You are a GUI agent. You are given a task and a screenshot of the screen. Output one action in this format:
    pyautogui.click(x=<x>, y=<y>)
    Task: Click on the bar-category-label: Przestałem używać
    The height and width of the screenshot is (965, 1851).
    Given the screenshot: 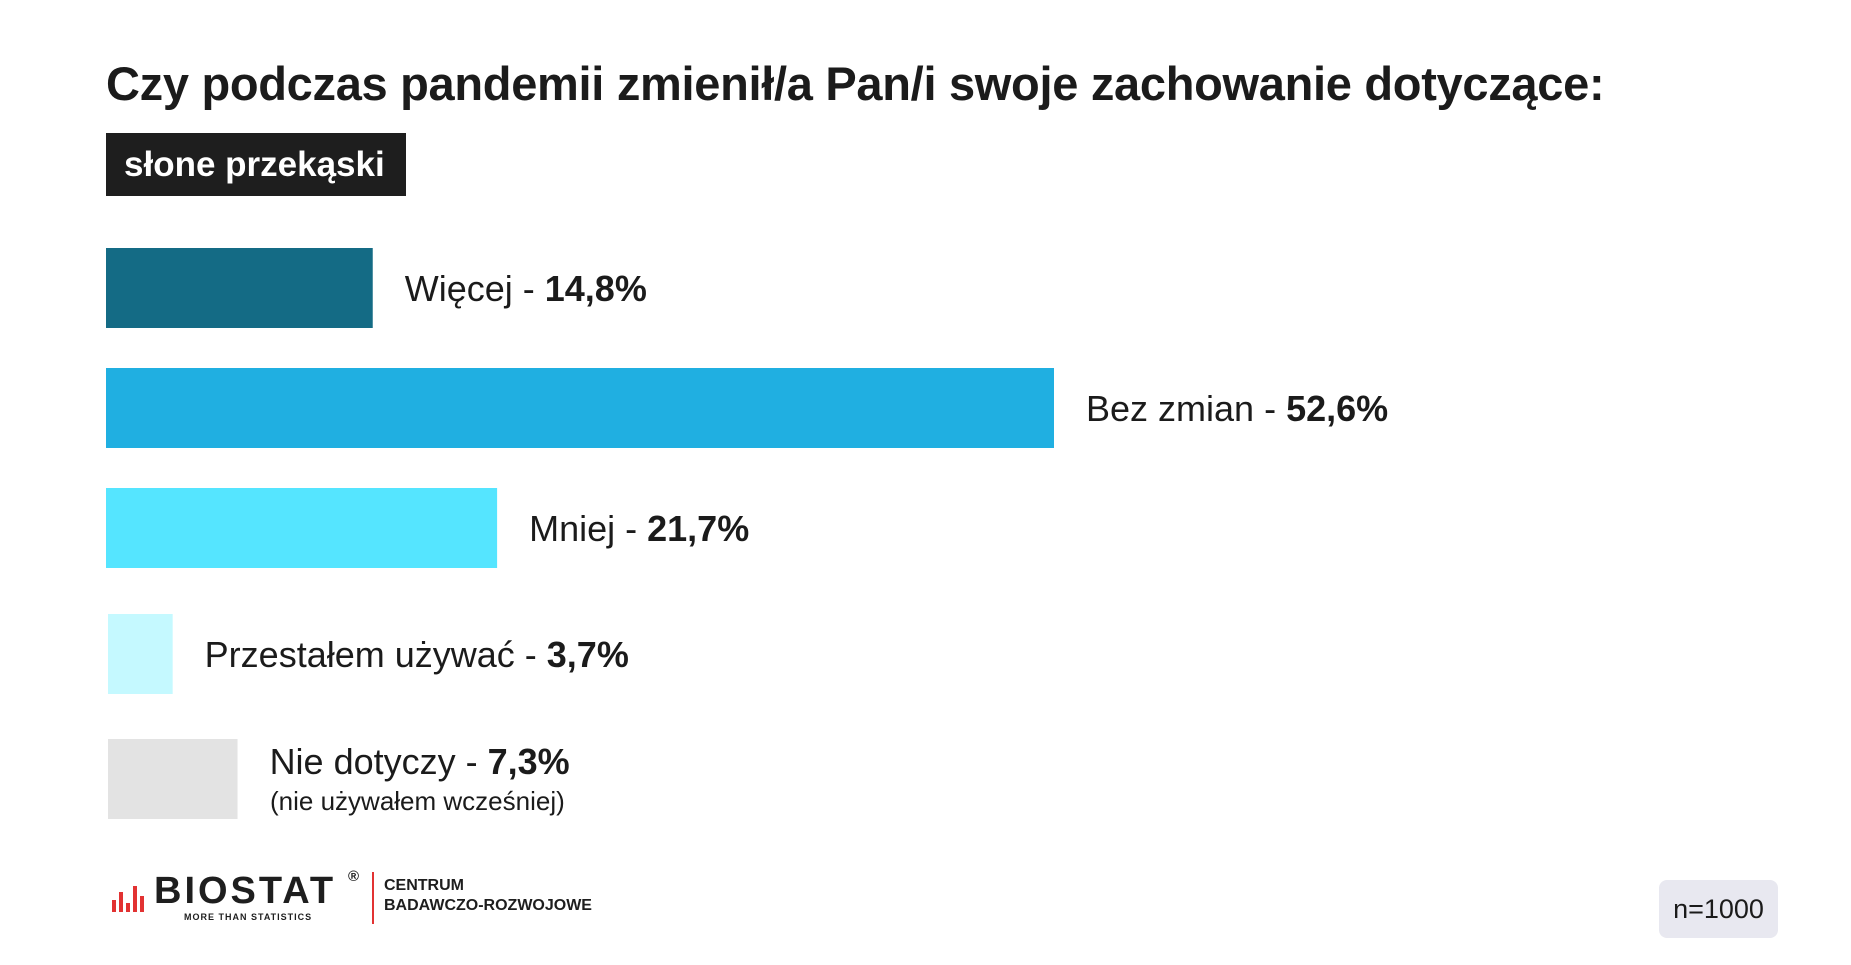 What is the action you would take?
    pyautogui.click(x=359, y=654)
    